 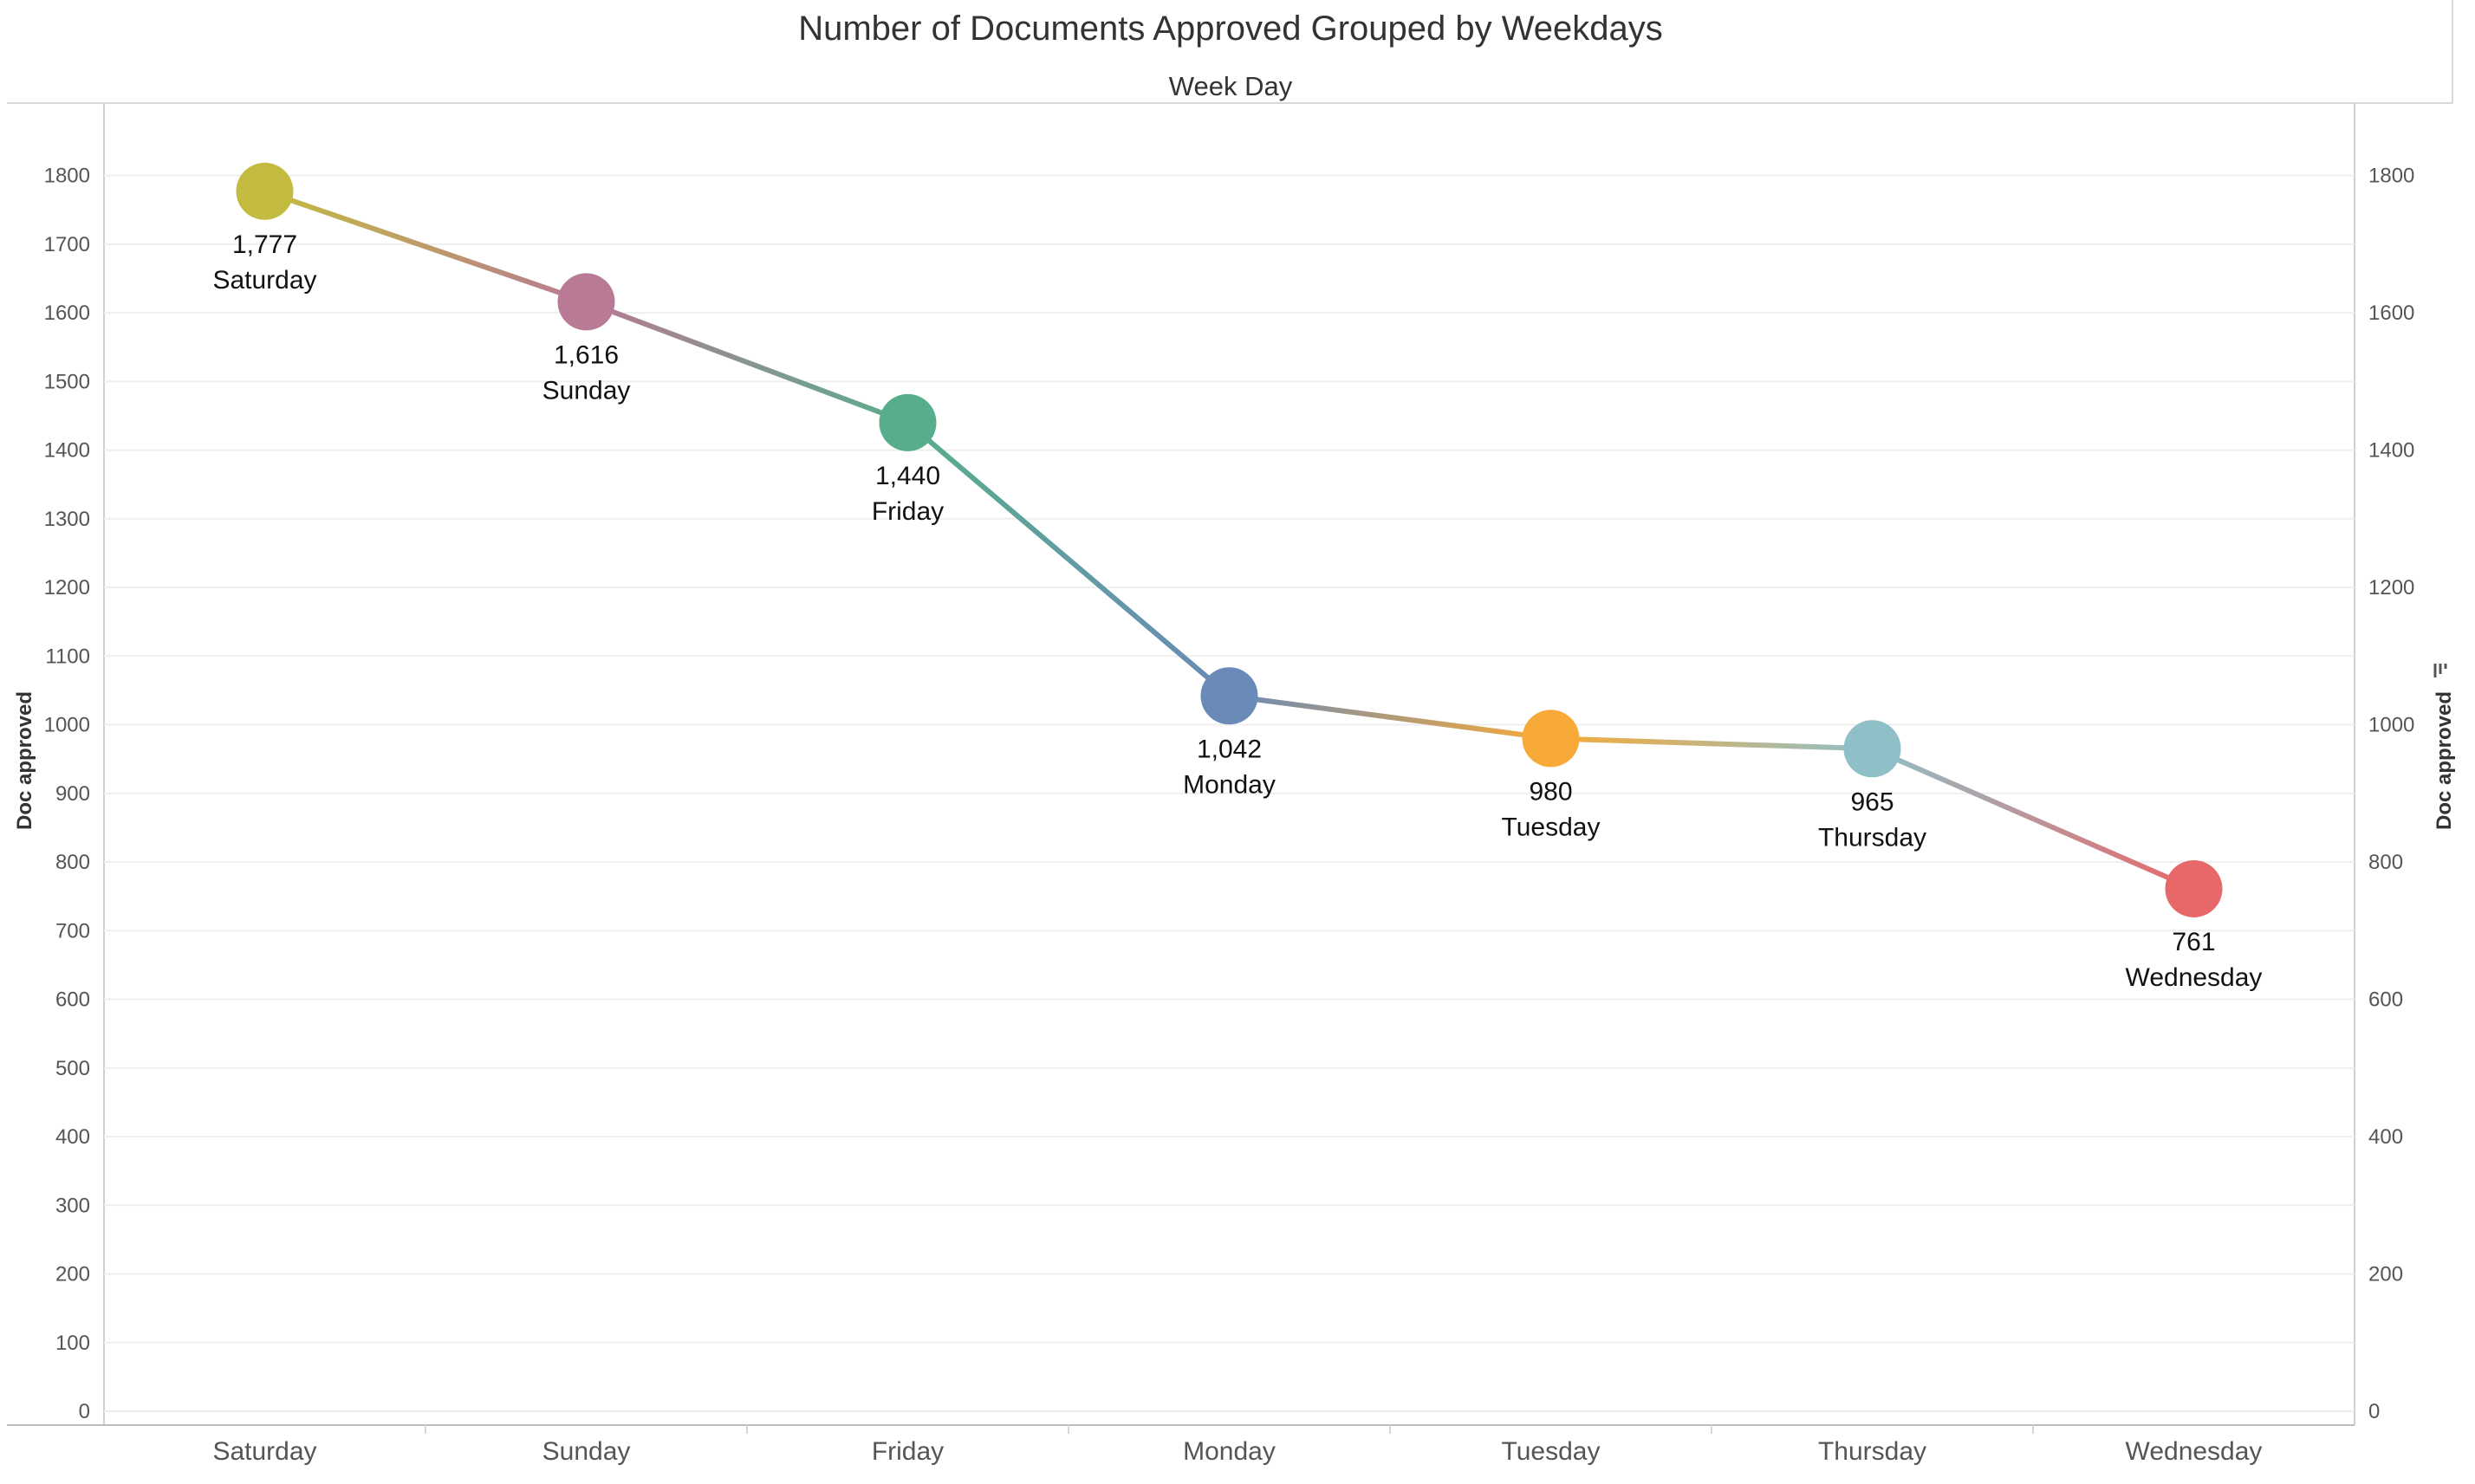 I want to click on right-y-tick-label: 800, so click(x=2386, y=862).